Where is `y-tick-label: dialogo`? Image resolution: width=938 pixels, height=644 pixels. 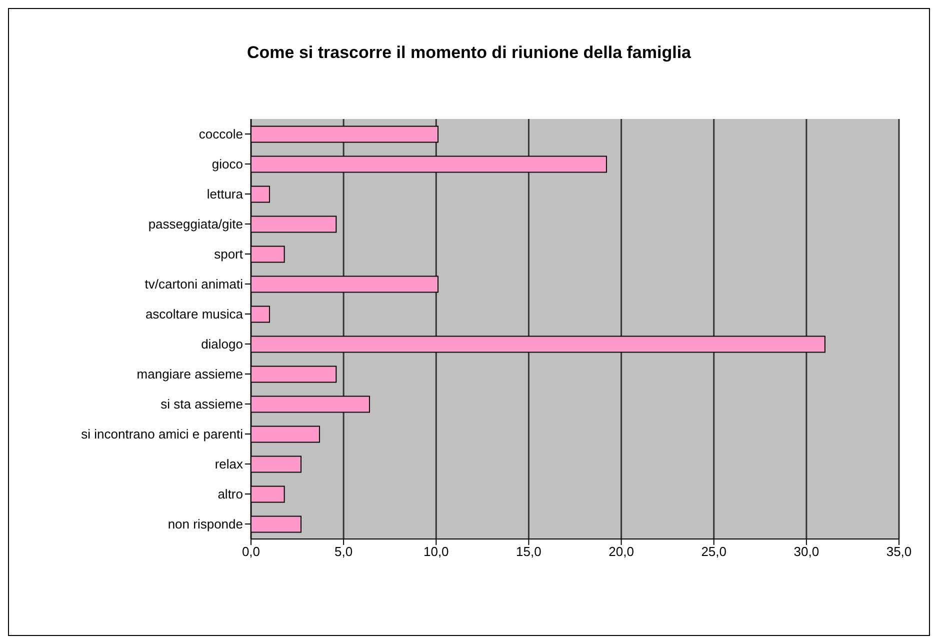 y-tick-label: dialogo is located at coordinates (222, 344).